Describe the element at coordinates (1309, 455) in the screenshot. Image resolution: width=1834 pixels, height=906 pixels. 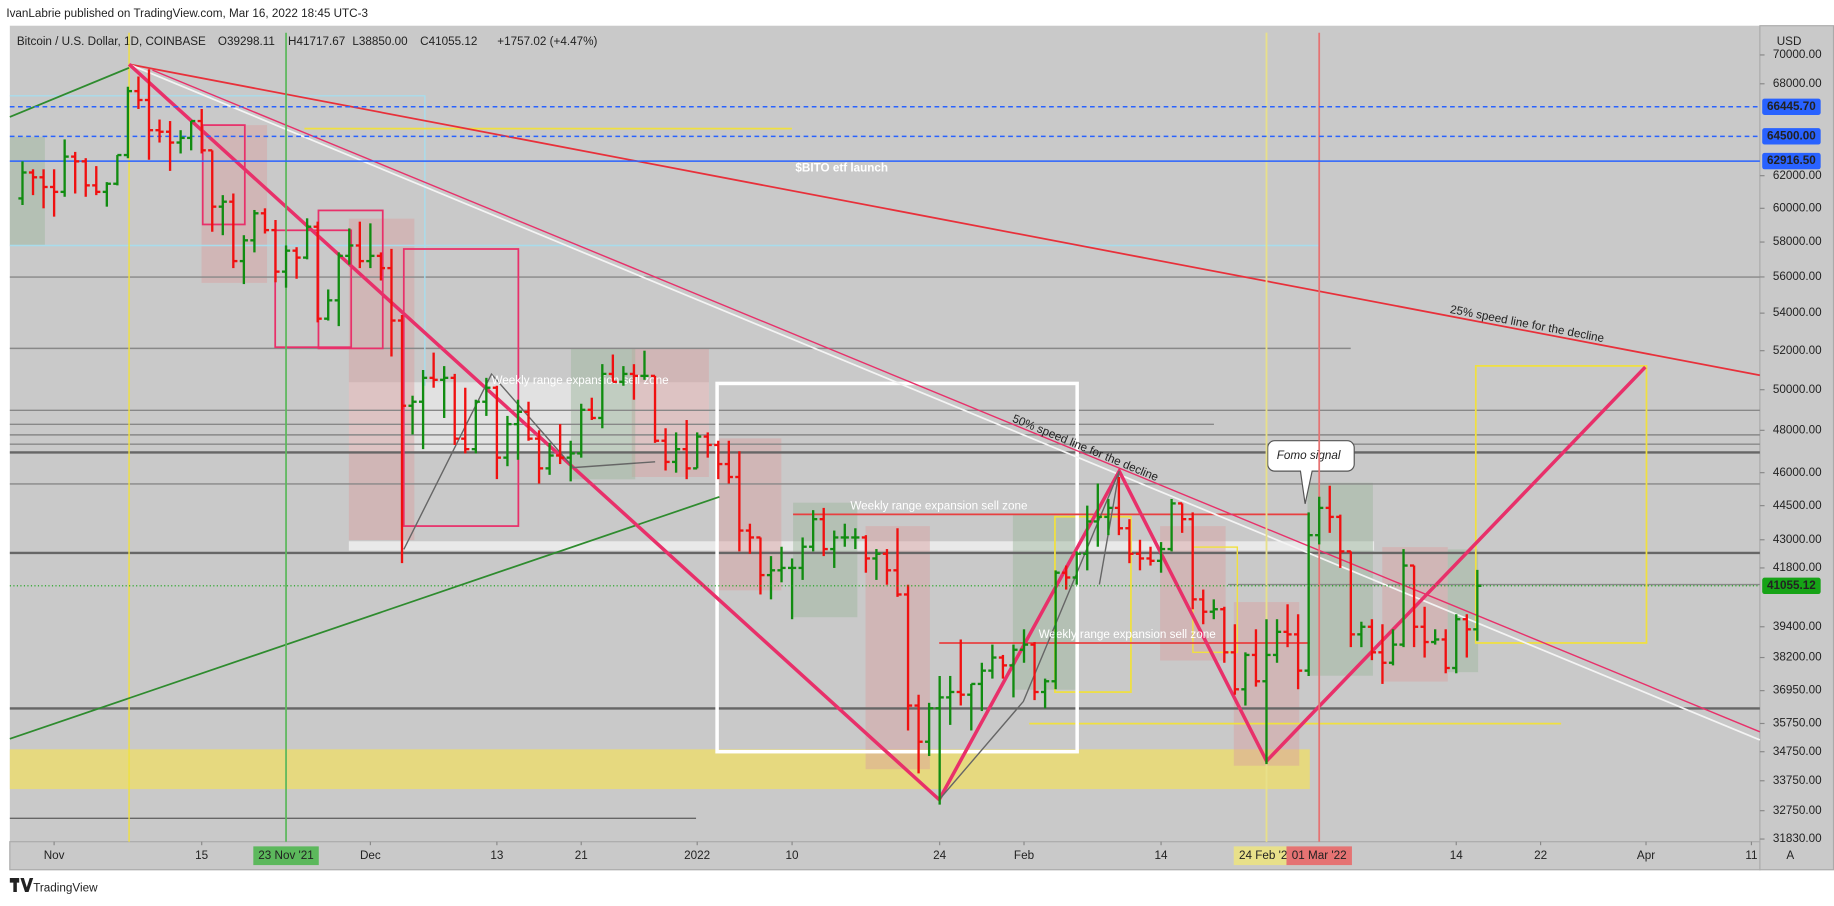
I see `annotation: Fomo signal` at that location.